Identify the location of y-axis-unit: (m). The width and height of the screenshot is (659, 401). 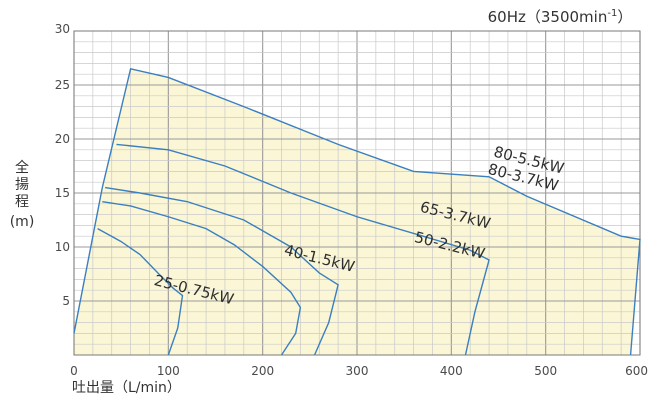
(22, 222).